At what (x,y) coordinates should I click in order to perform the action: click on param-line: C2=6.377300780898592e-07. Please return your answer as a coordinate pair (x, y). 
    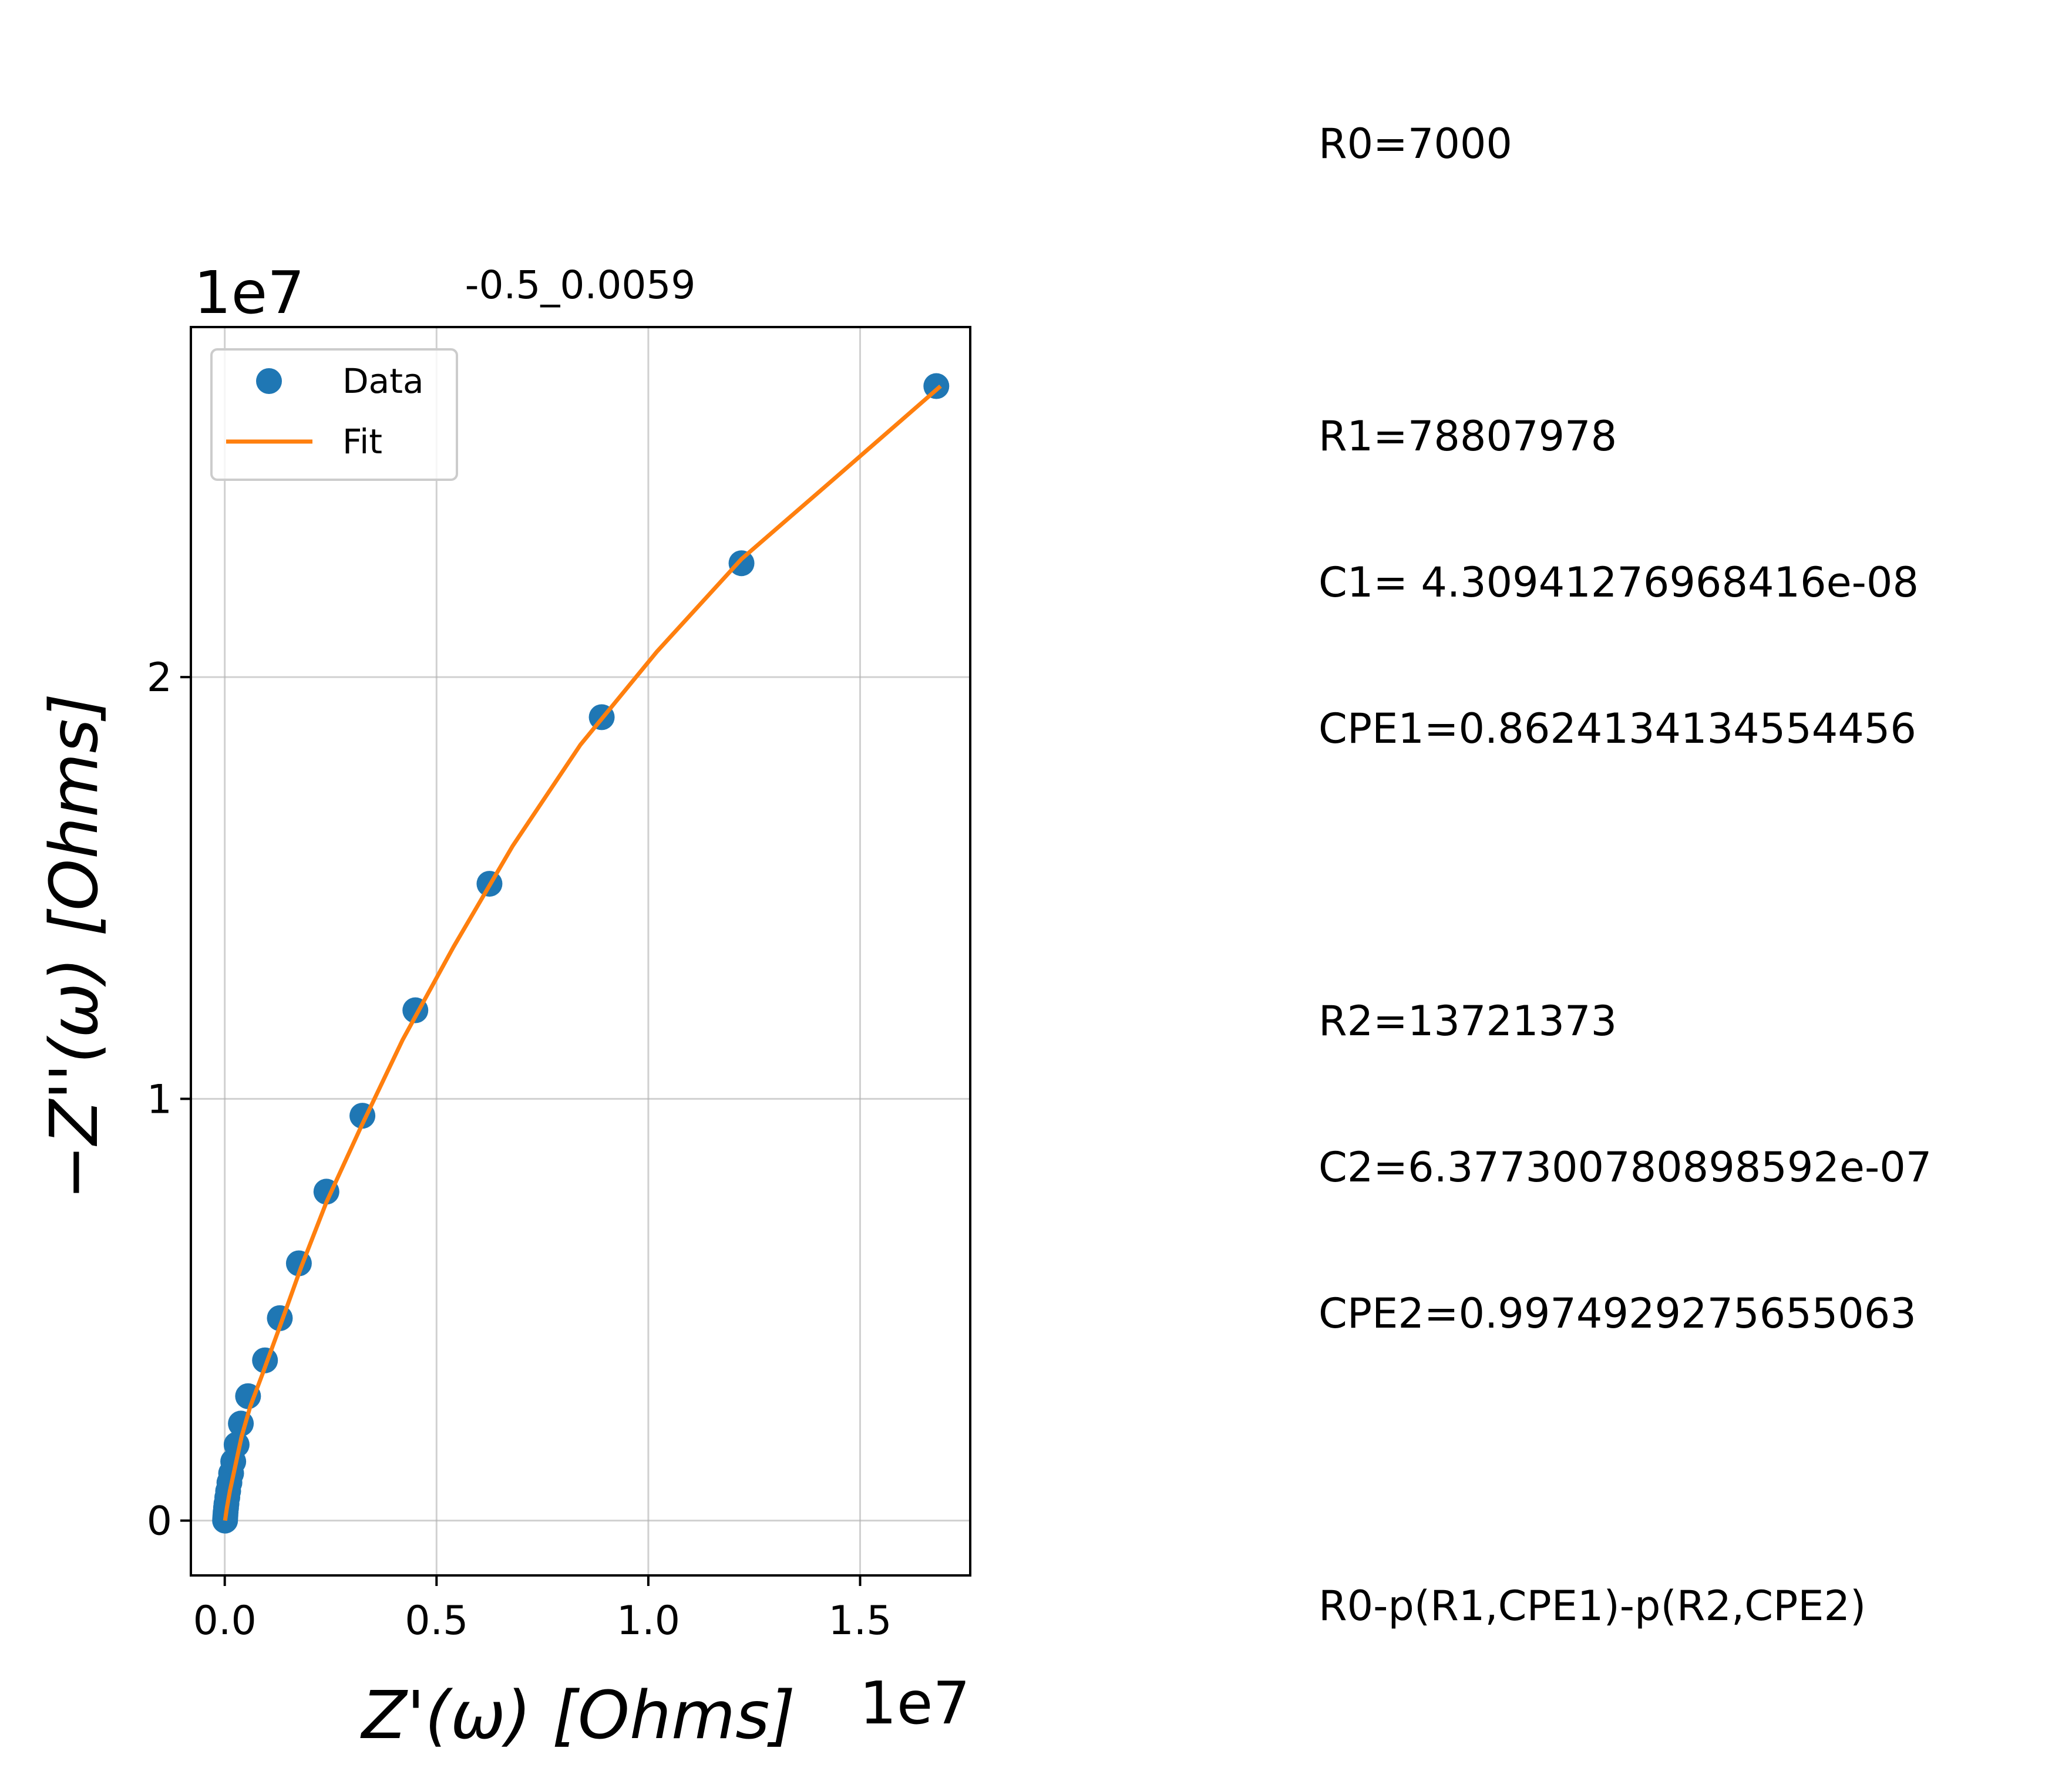
    Looking at the image, I should click on (1625, 1167).